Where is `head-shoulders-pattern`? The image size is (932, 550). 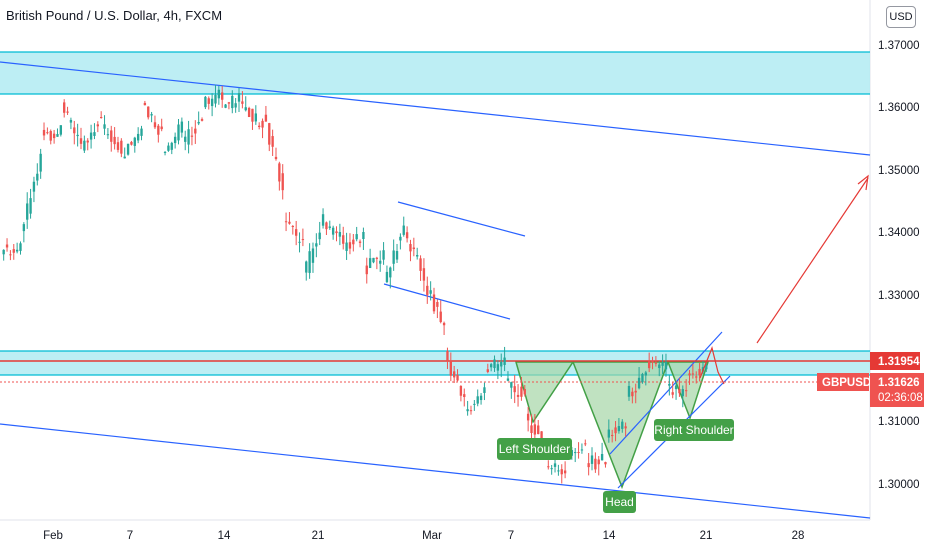 head-shoulders-pattern is located at coordinates (612, 424).